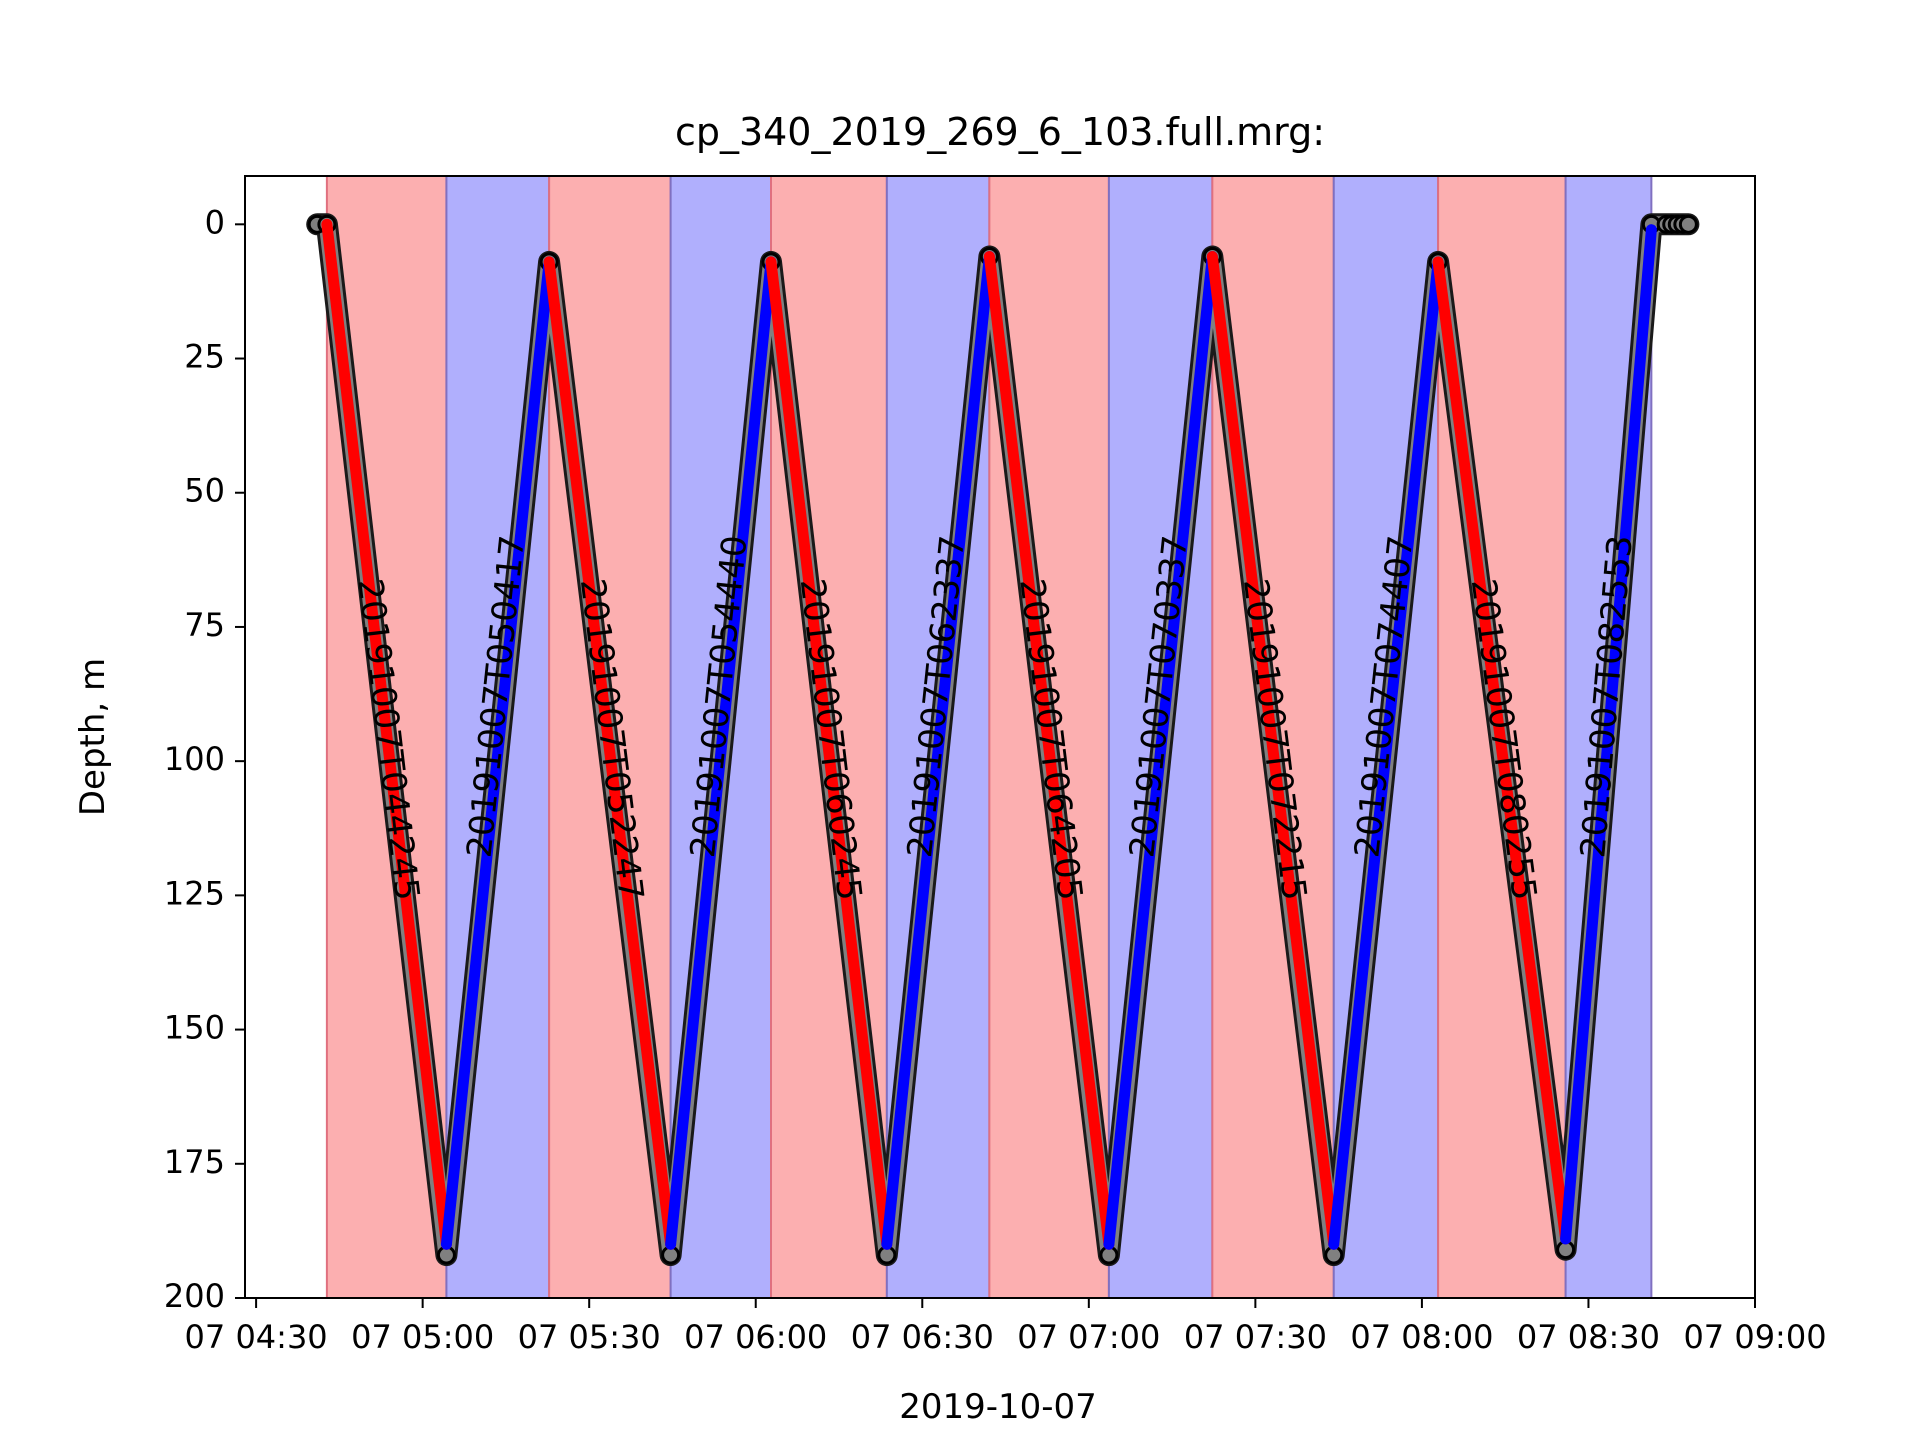 The height and width of the screenshot is (1440, 1920). What do you see at coordinates (589, 1337) in the screenshot?
I see `x-tick-label: 07 05:30` at bounding box center [589, 1337].